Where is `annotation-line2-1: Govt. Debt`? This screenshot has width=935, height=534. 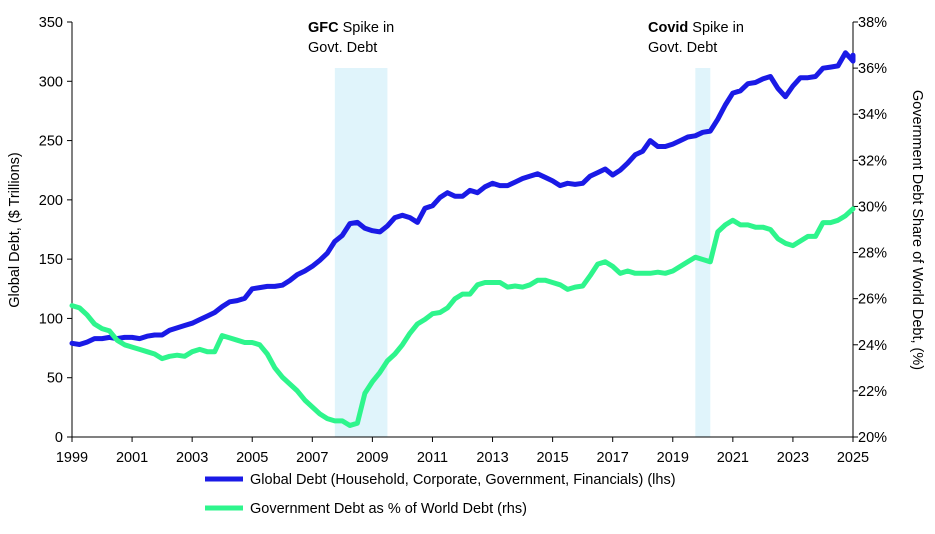 annotation-line2-1: Govt. Debt is located at coordinates (682, 48).